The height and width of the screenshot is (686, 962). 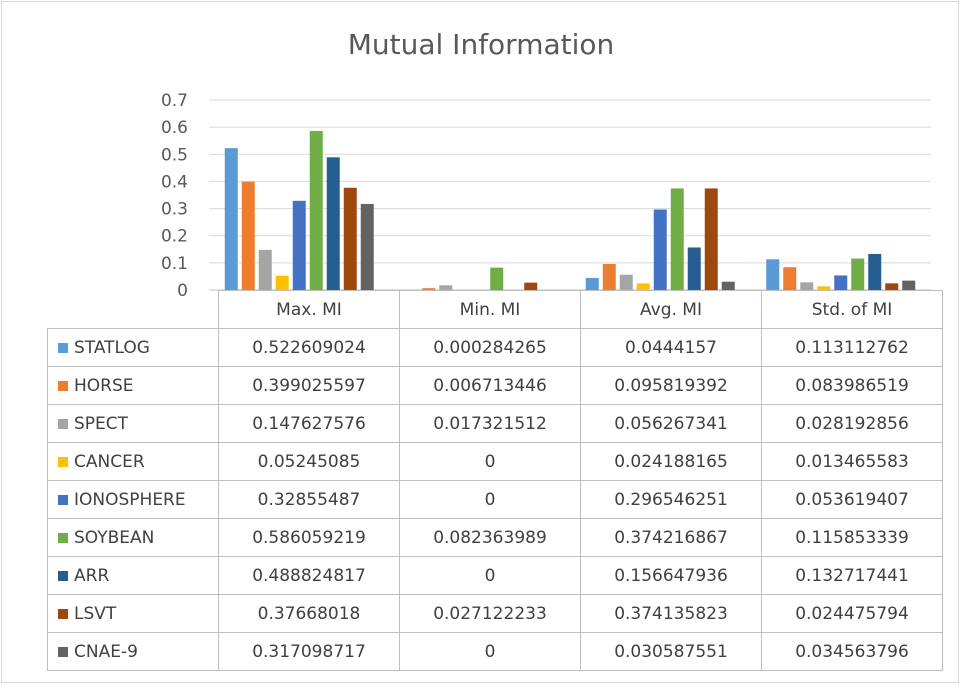 What do you see at coordinates (490, 309) in the screenshot?
I see `x-category-label: Min. MI` at bounding box center [490, 309].